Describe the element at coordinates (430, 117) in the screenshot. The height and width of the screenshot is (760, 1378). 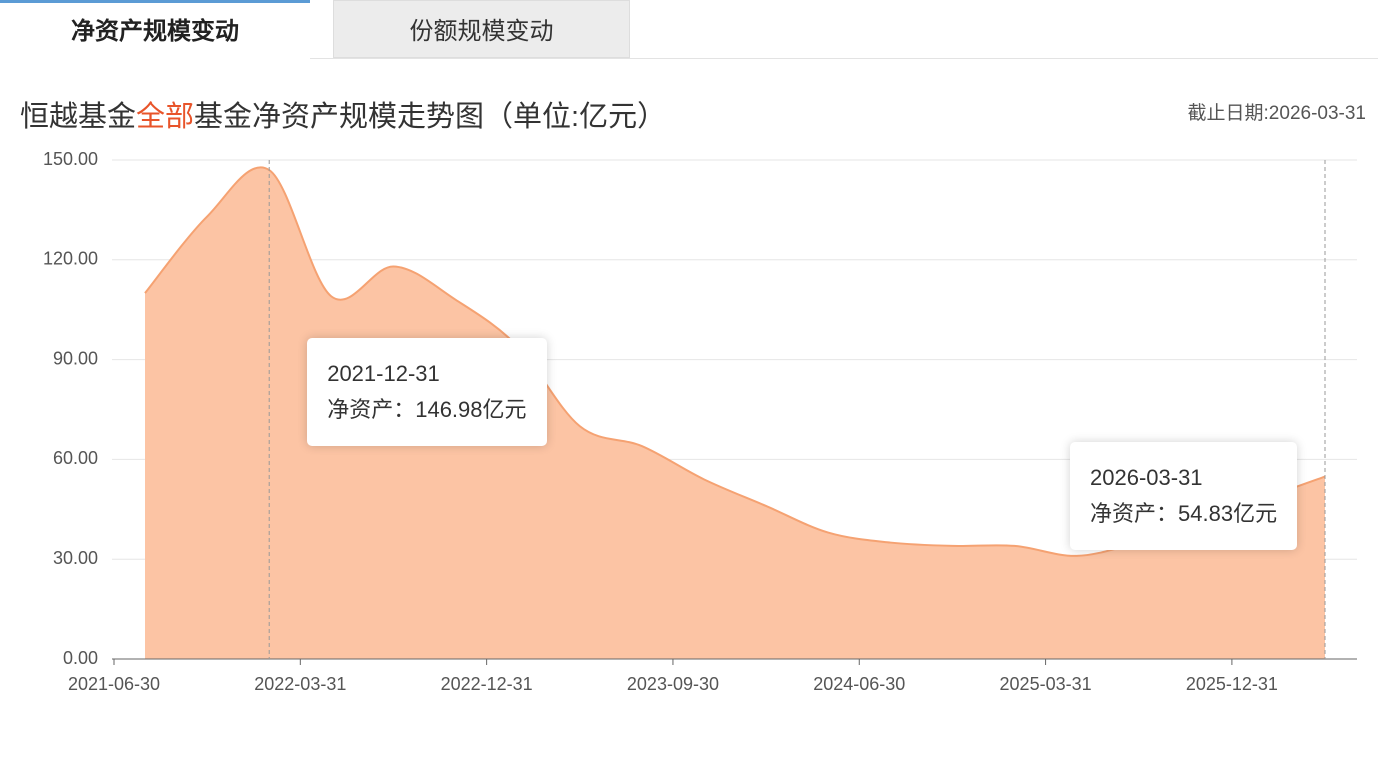
I see `title-part: 基金净资产规模走势图（单位:亿元）` at that location.